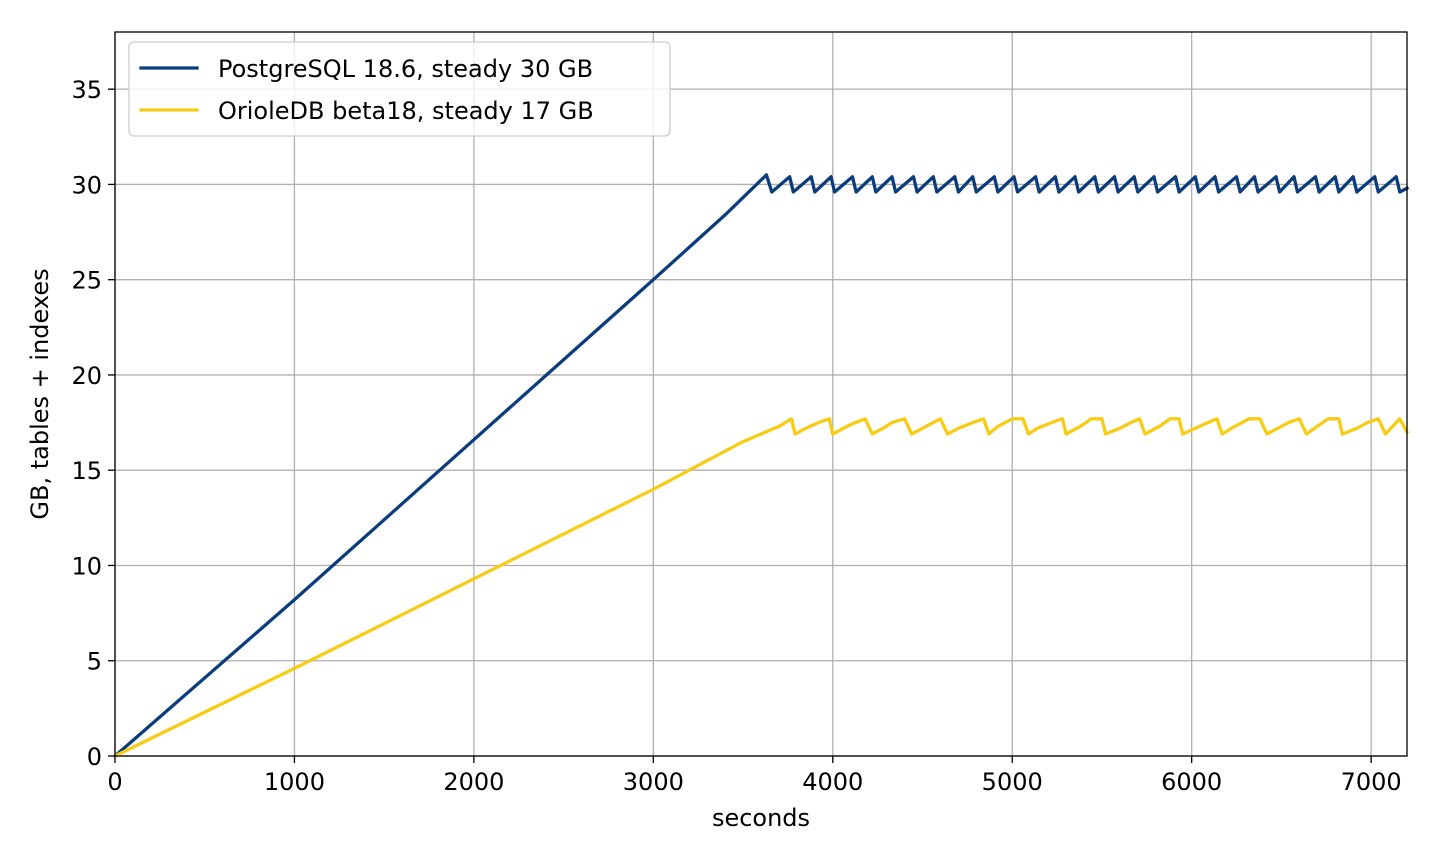 This screenshot has width=1440, height=864. Describe the element at coordinates (473, 782) in the screenshot. I see `x-tick-label: 2000` at that location.